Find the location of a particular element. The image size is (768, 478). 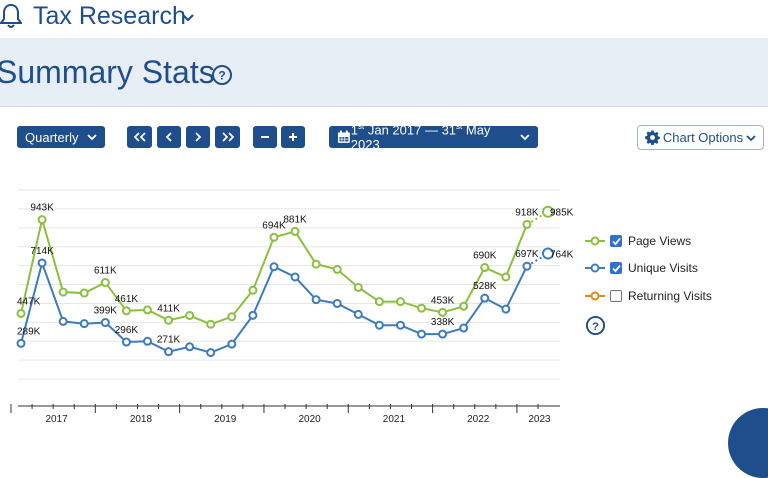

date-range-picker: 1st Jan 2017 — 31st May 2023 is located at coordinates (433, 137).